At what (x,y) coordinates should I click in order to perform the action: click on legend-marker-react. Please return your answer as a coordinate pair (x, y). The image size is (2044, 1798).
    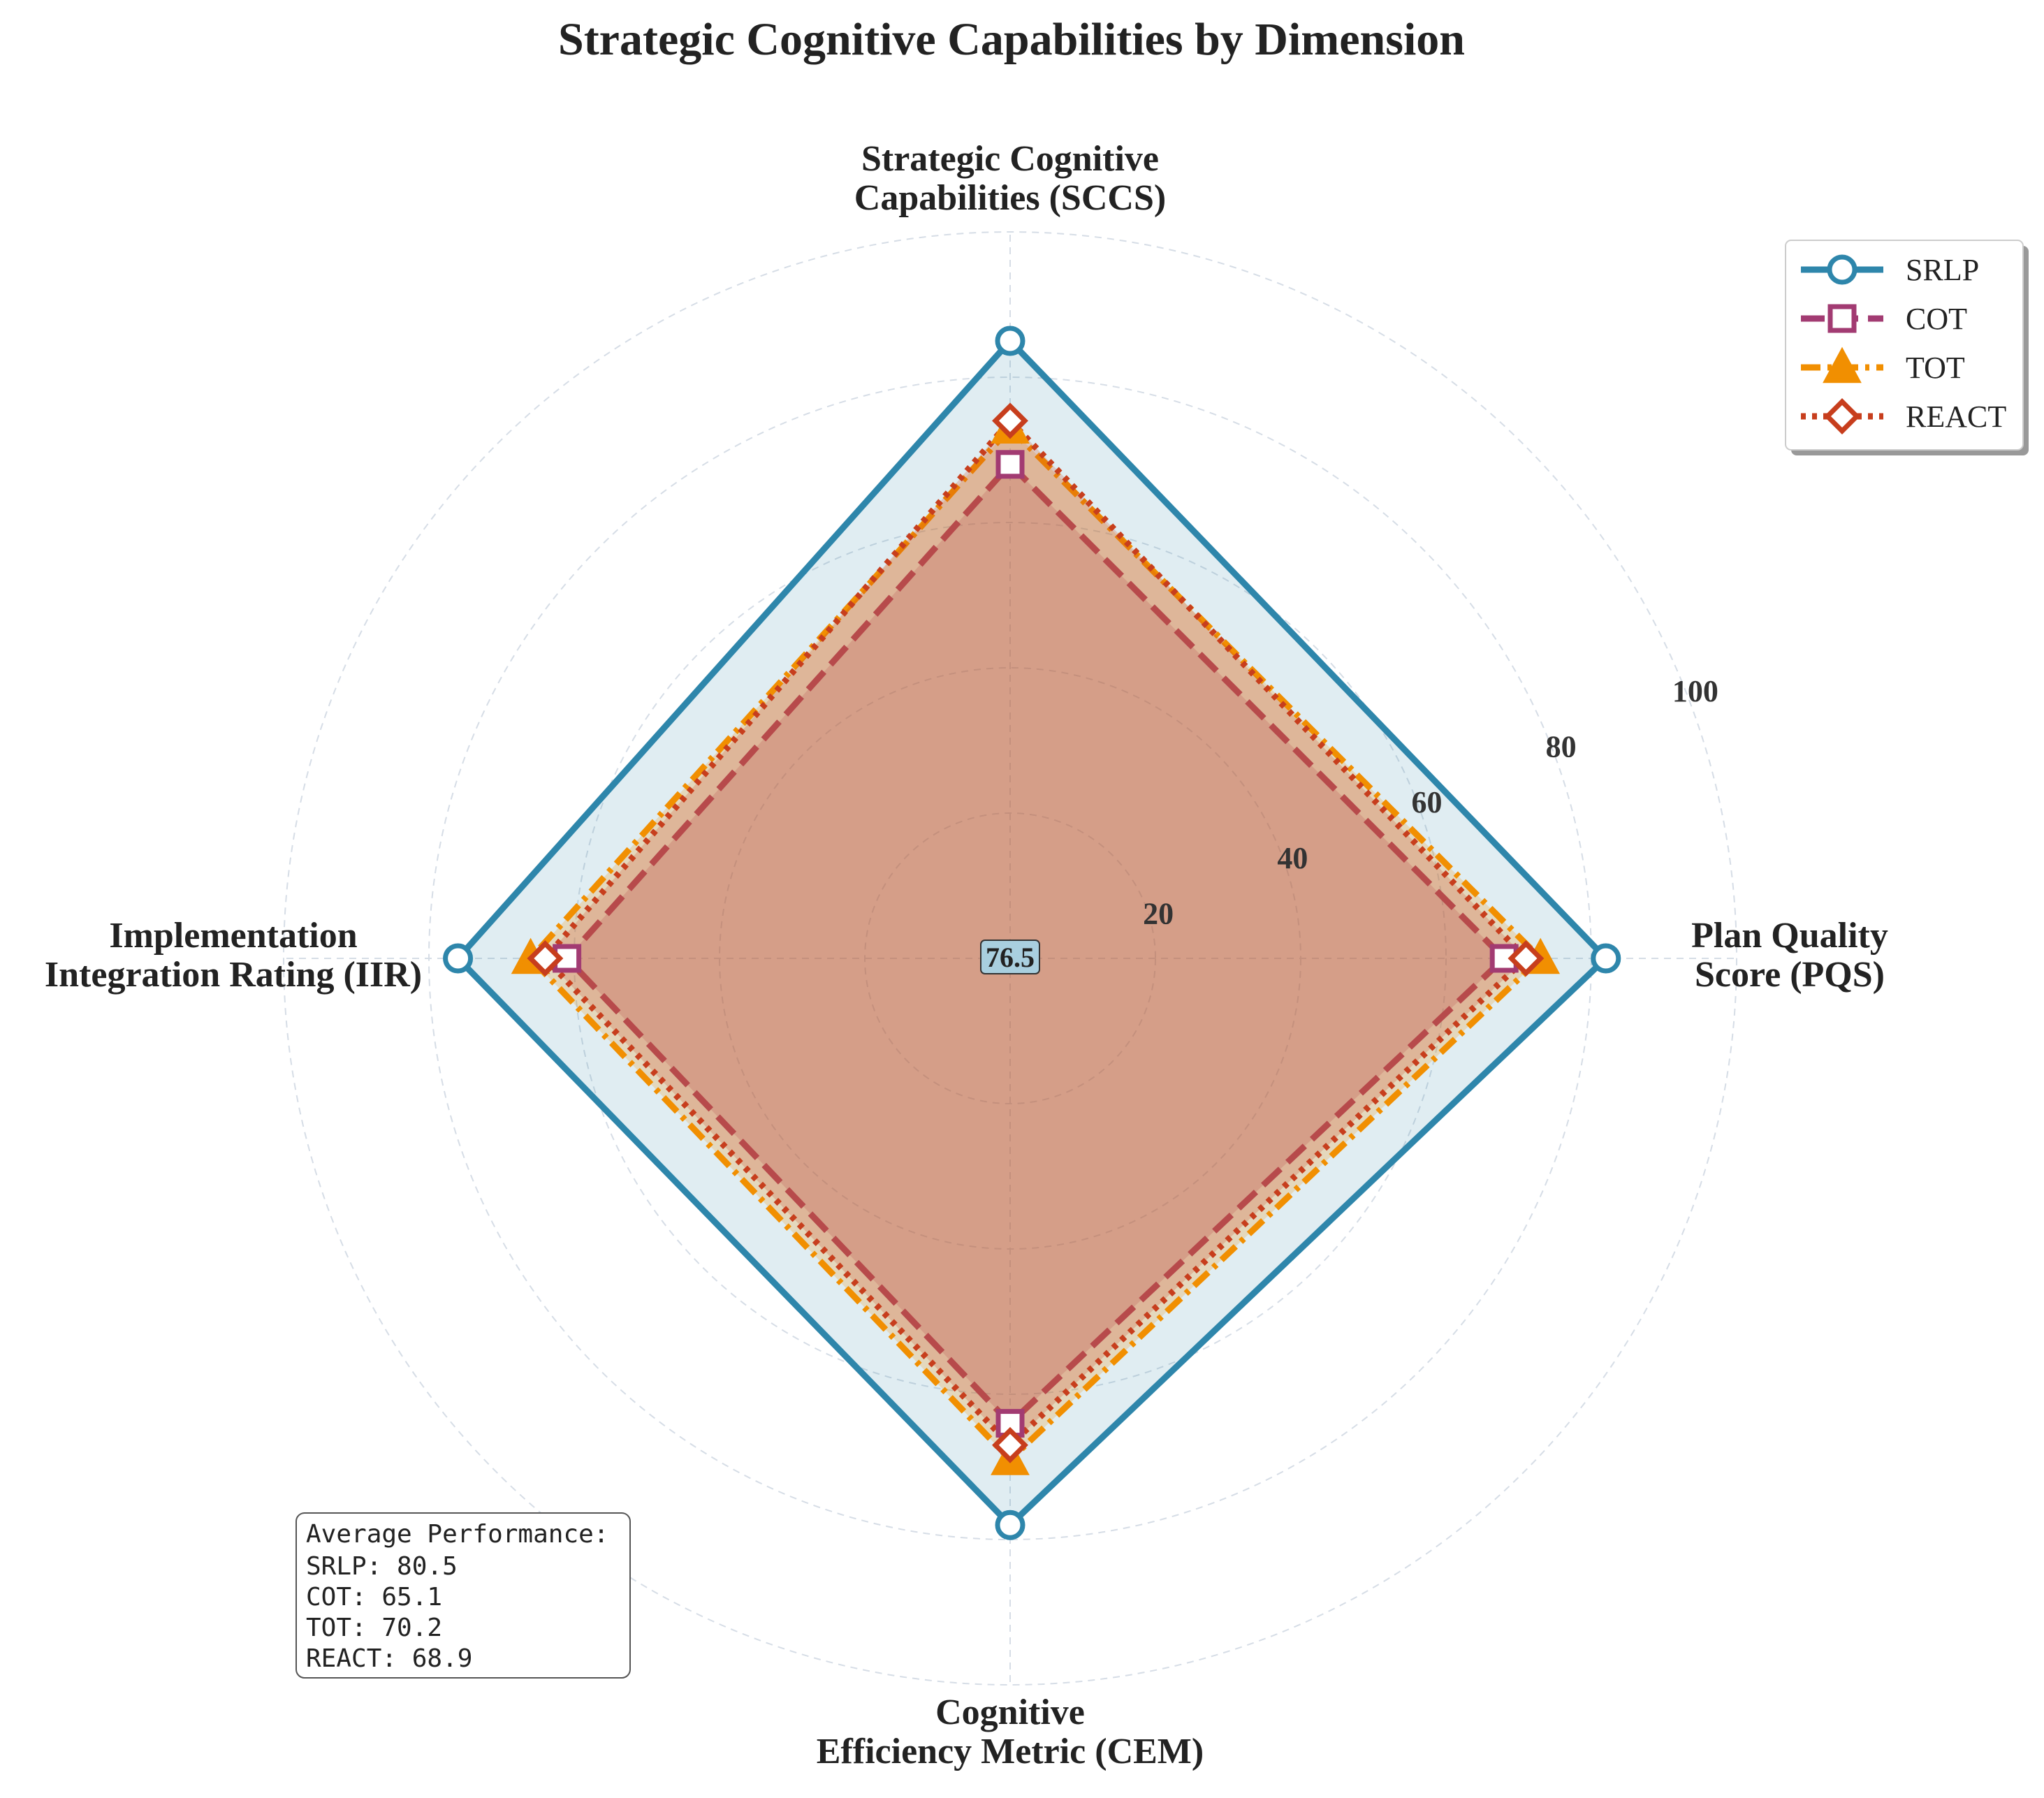
    Looking at the image, I should click on (1842, 416).